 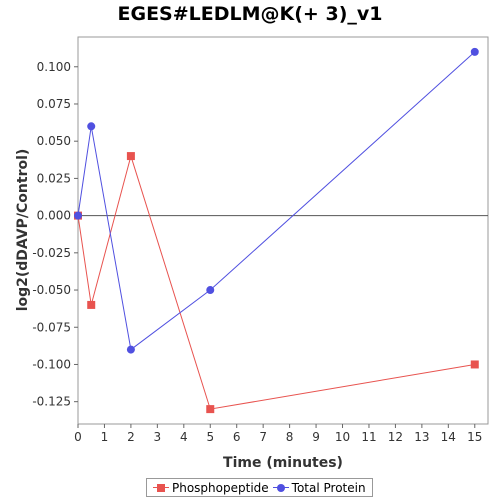 What do you see at coordinates (184, 437) in the screenshot?
I see `x-tick-label: 4` at bounding box center [184, 437].